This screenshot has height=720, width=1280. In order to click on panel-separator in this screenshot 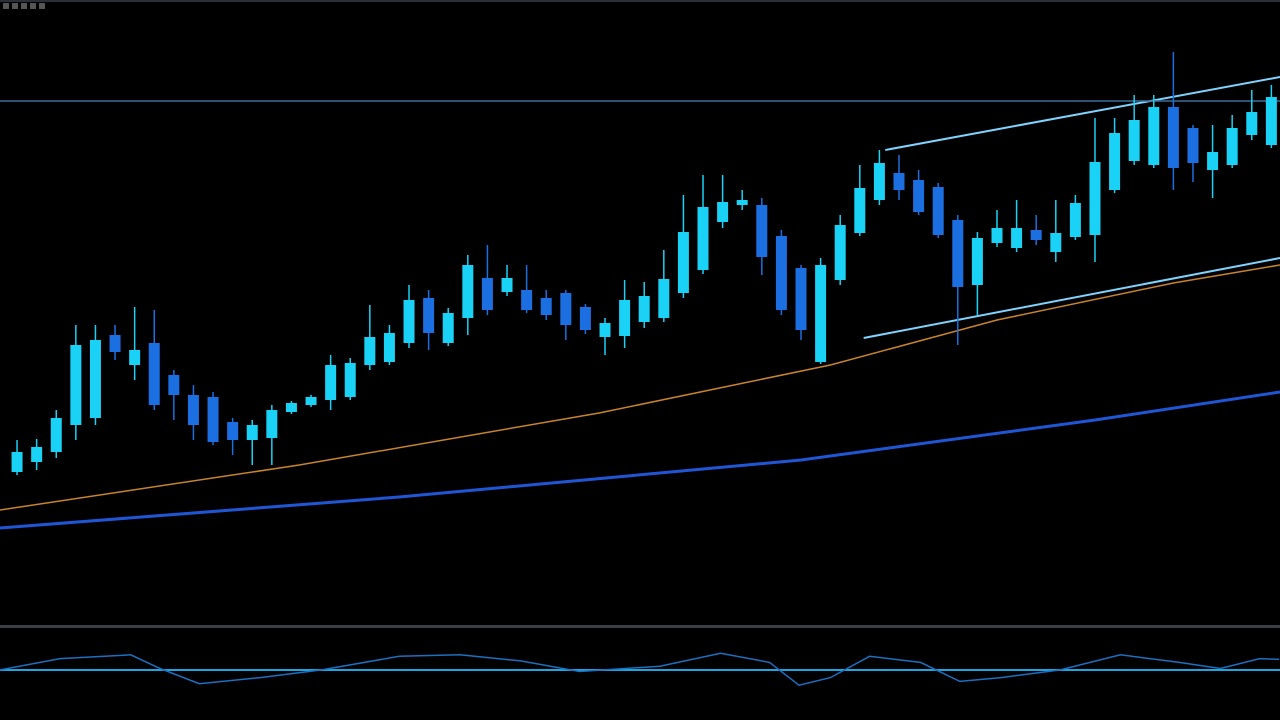, I will do `click(640, 626)`.